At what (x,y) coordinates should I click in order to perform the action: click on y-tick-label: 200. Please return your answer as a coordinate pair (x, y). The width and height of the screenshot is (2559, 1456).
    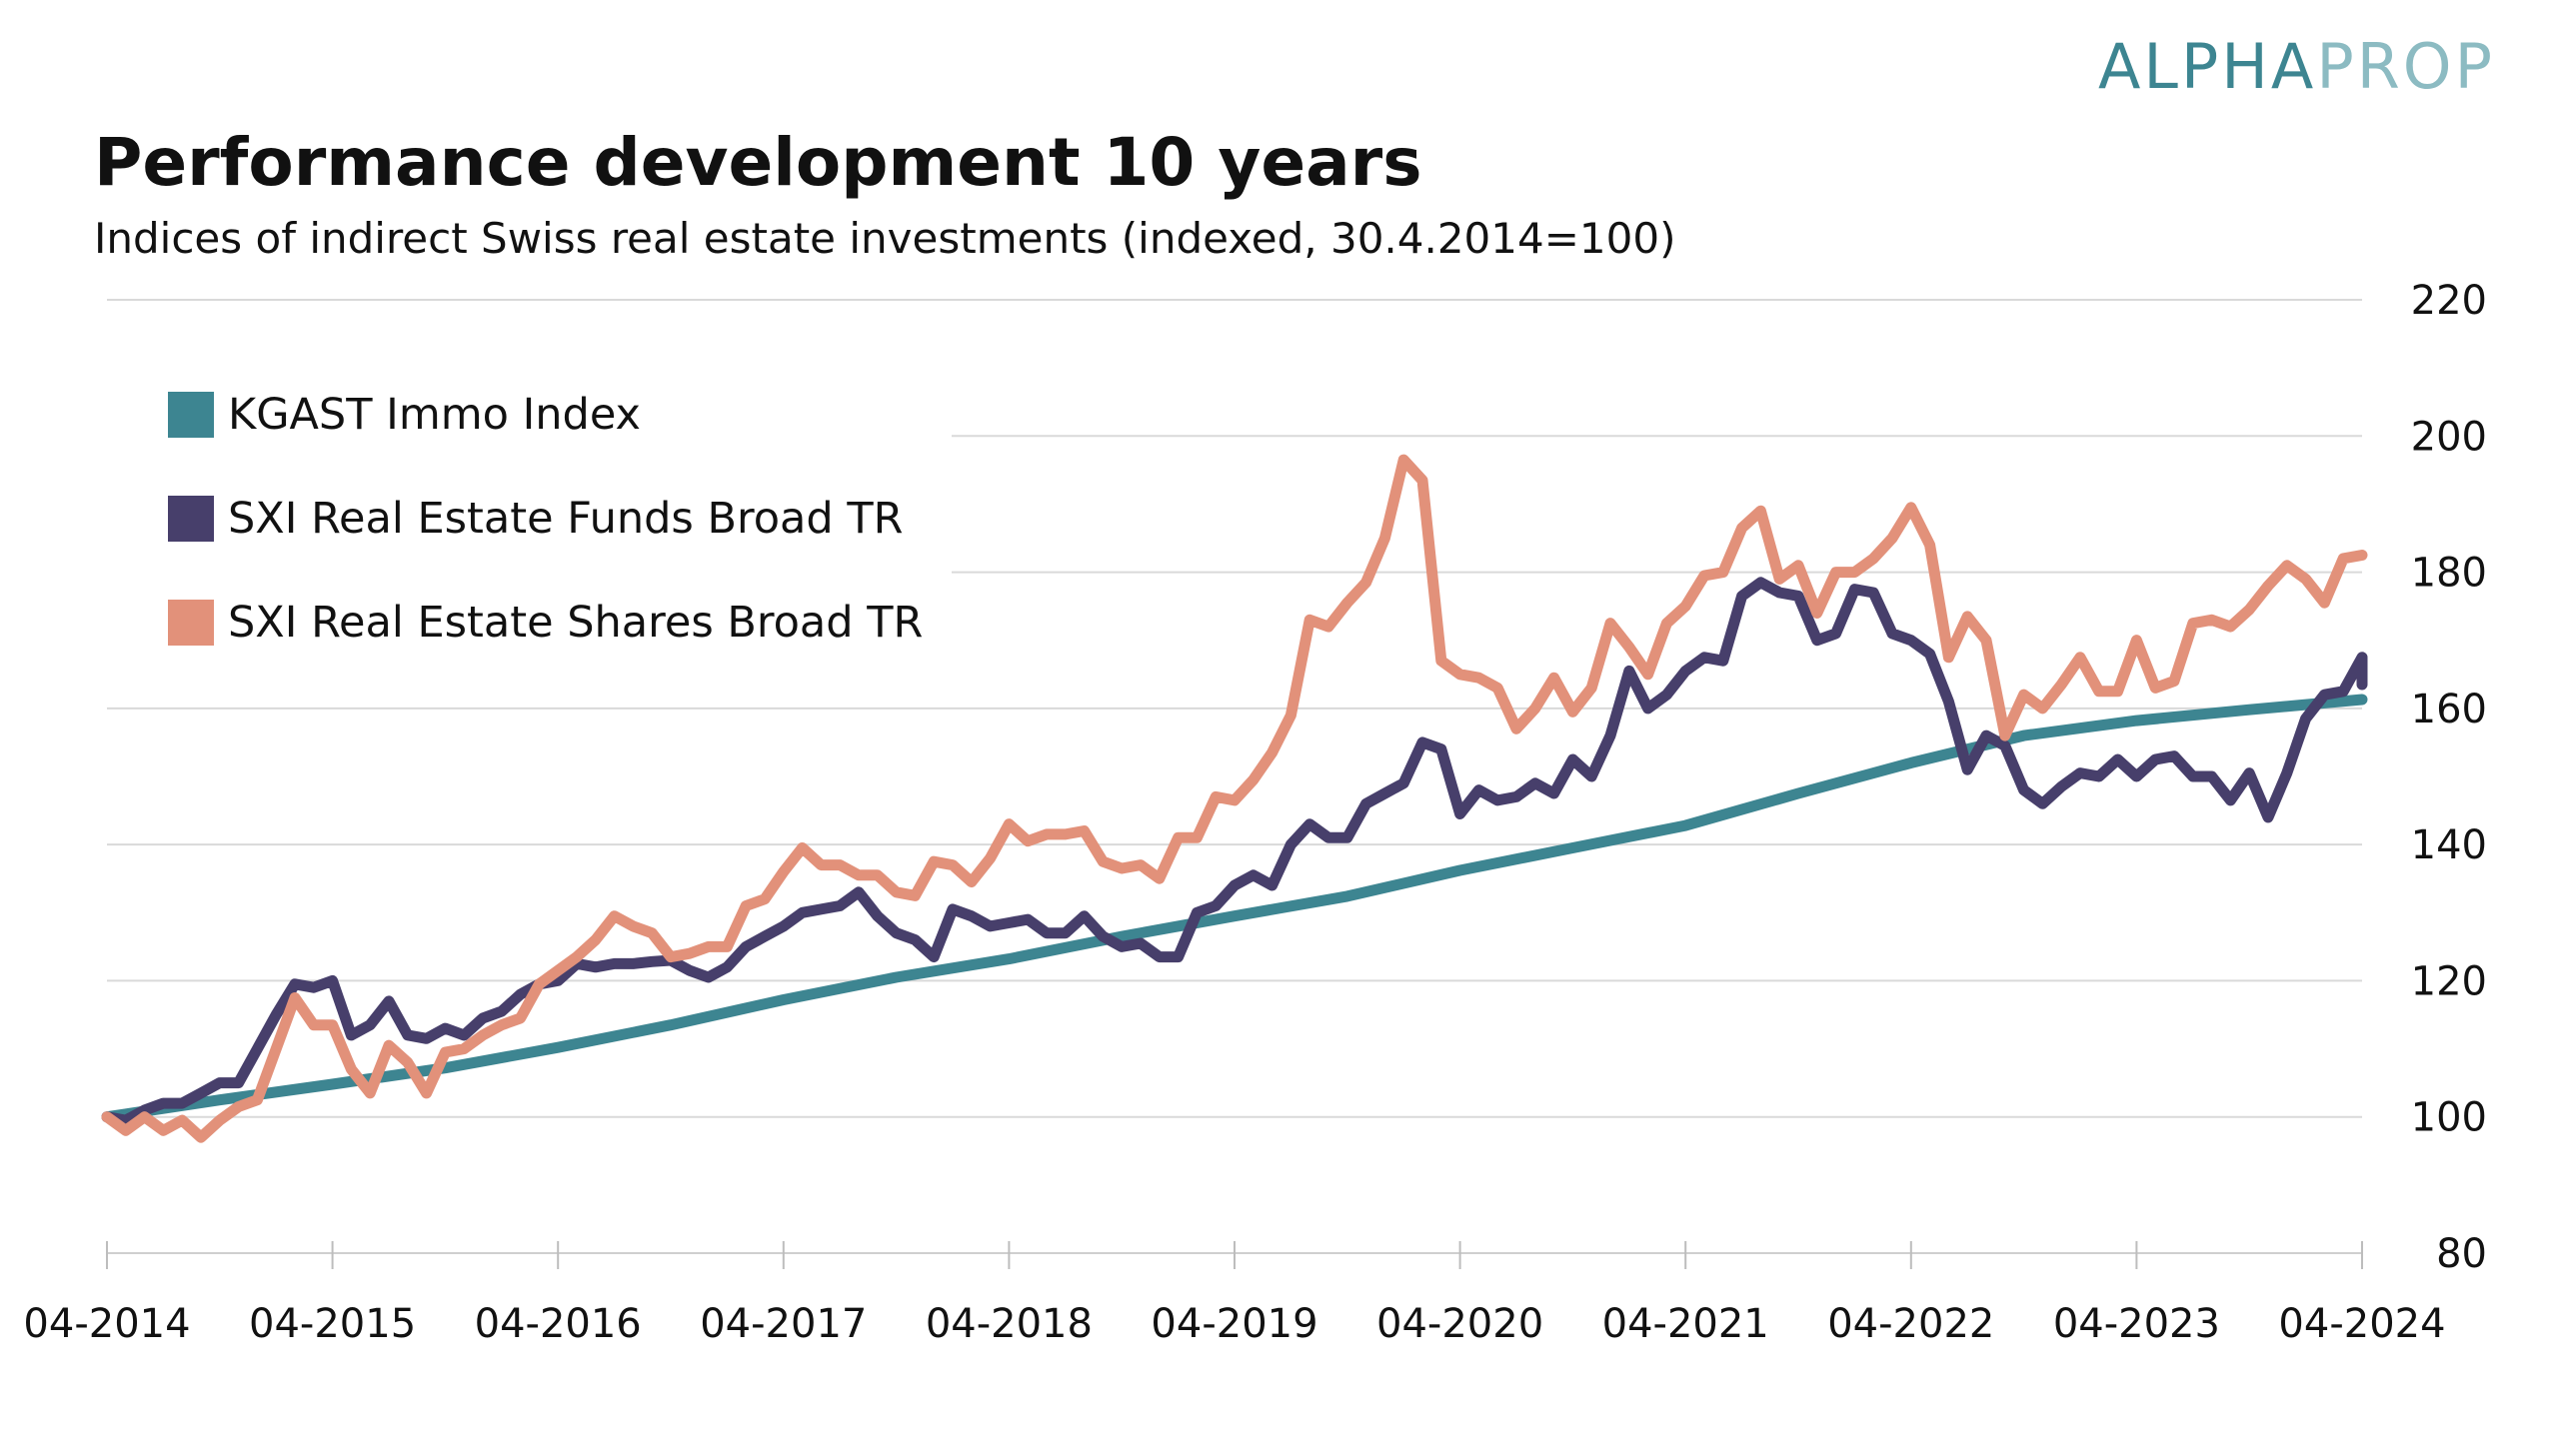
    Looking at the image, I should click on (2449, 437).